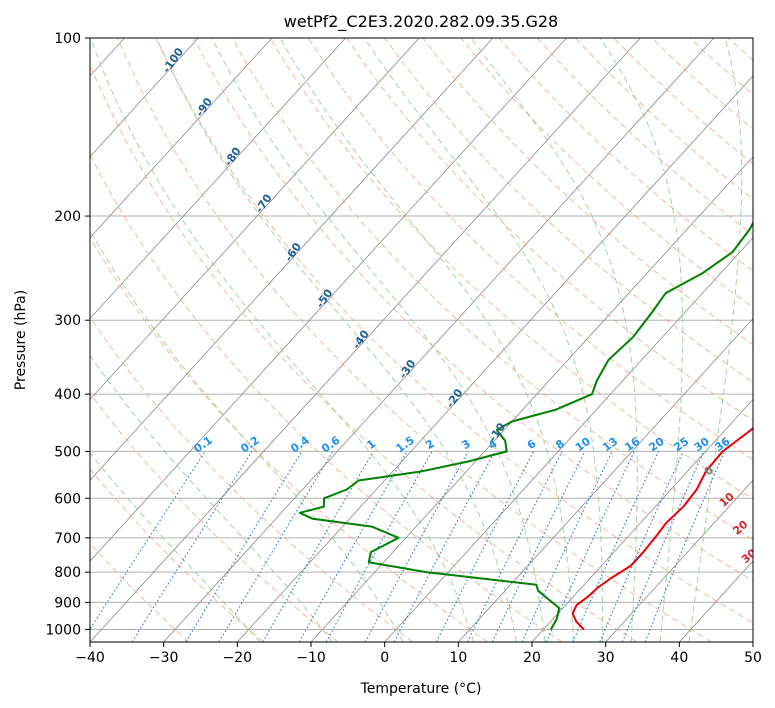 The height and width of the screenshot is (708, 775). I want to click on y-tick-label: 500, so click(67, 452).